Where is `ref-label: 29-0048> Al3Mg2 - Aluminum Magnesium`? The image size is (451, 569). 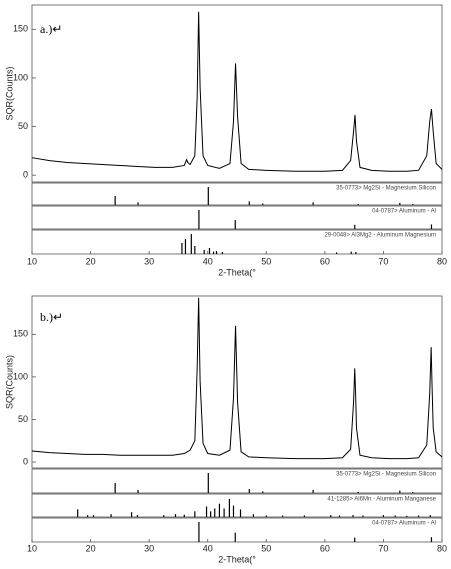
ref-label: 29-0048> Al3Mg2 - Aluminum Magnesium is located at coordinates (380, 236).